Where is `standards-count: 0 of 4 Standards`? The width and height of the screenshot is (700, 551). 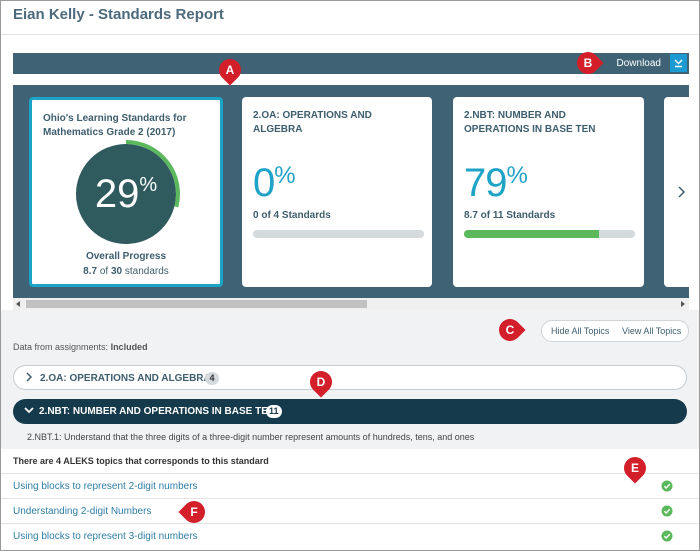 standards-count: 0 of 4 Standards is located at coordinates (292, 215).